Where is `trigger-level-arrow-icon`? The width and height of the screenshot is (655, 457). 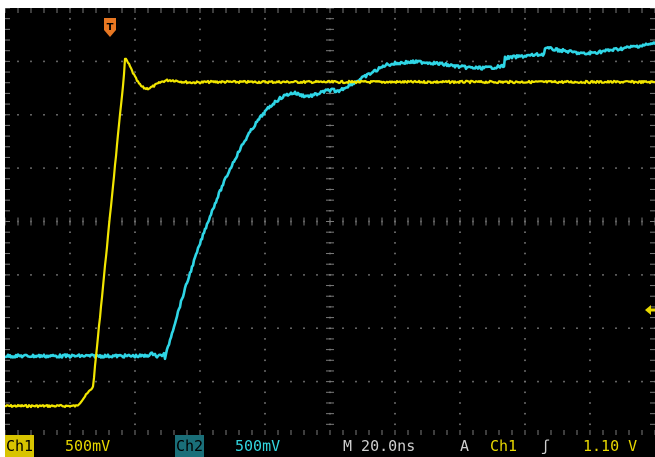 trigger-level-arrow-icon is located at coordinates (650, 310).